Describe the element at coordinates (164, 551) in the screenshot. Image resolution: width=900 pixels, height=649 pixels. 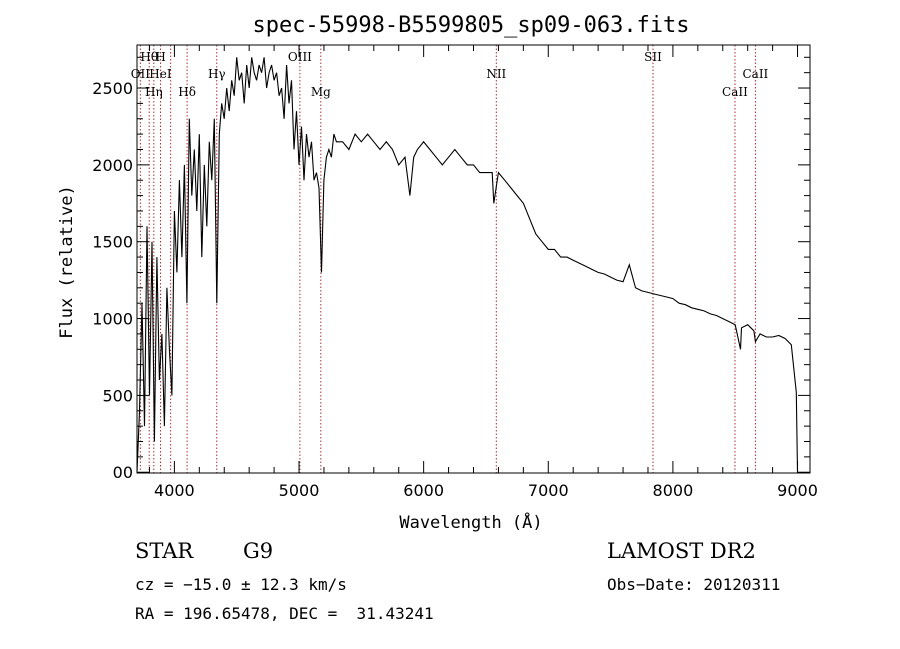
I see `object-type: STAR` at that location.